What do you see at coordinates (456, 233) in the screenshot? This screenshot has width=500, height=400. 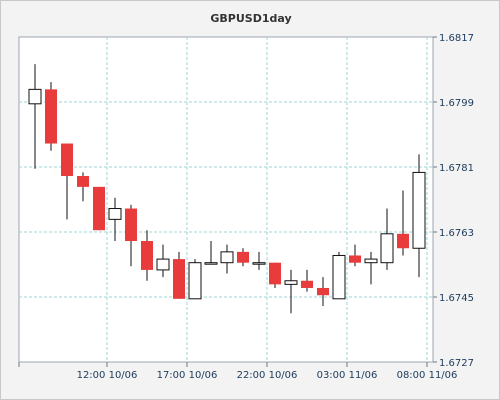 I see `y-tick-label: 1.6763` at bounding box center [456, 233].